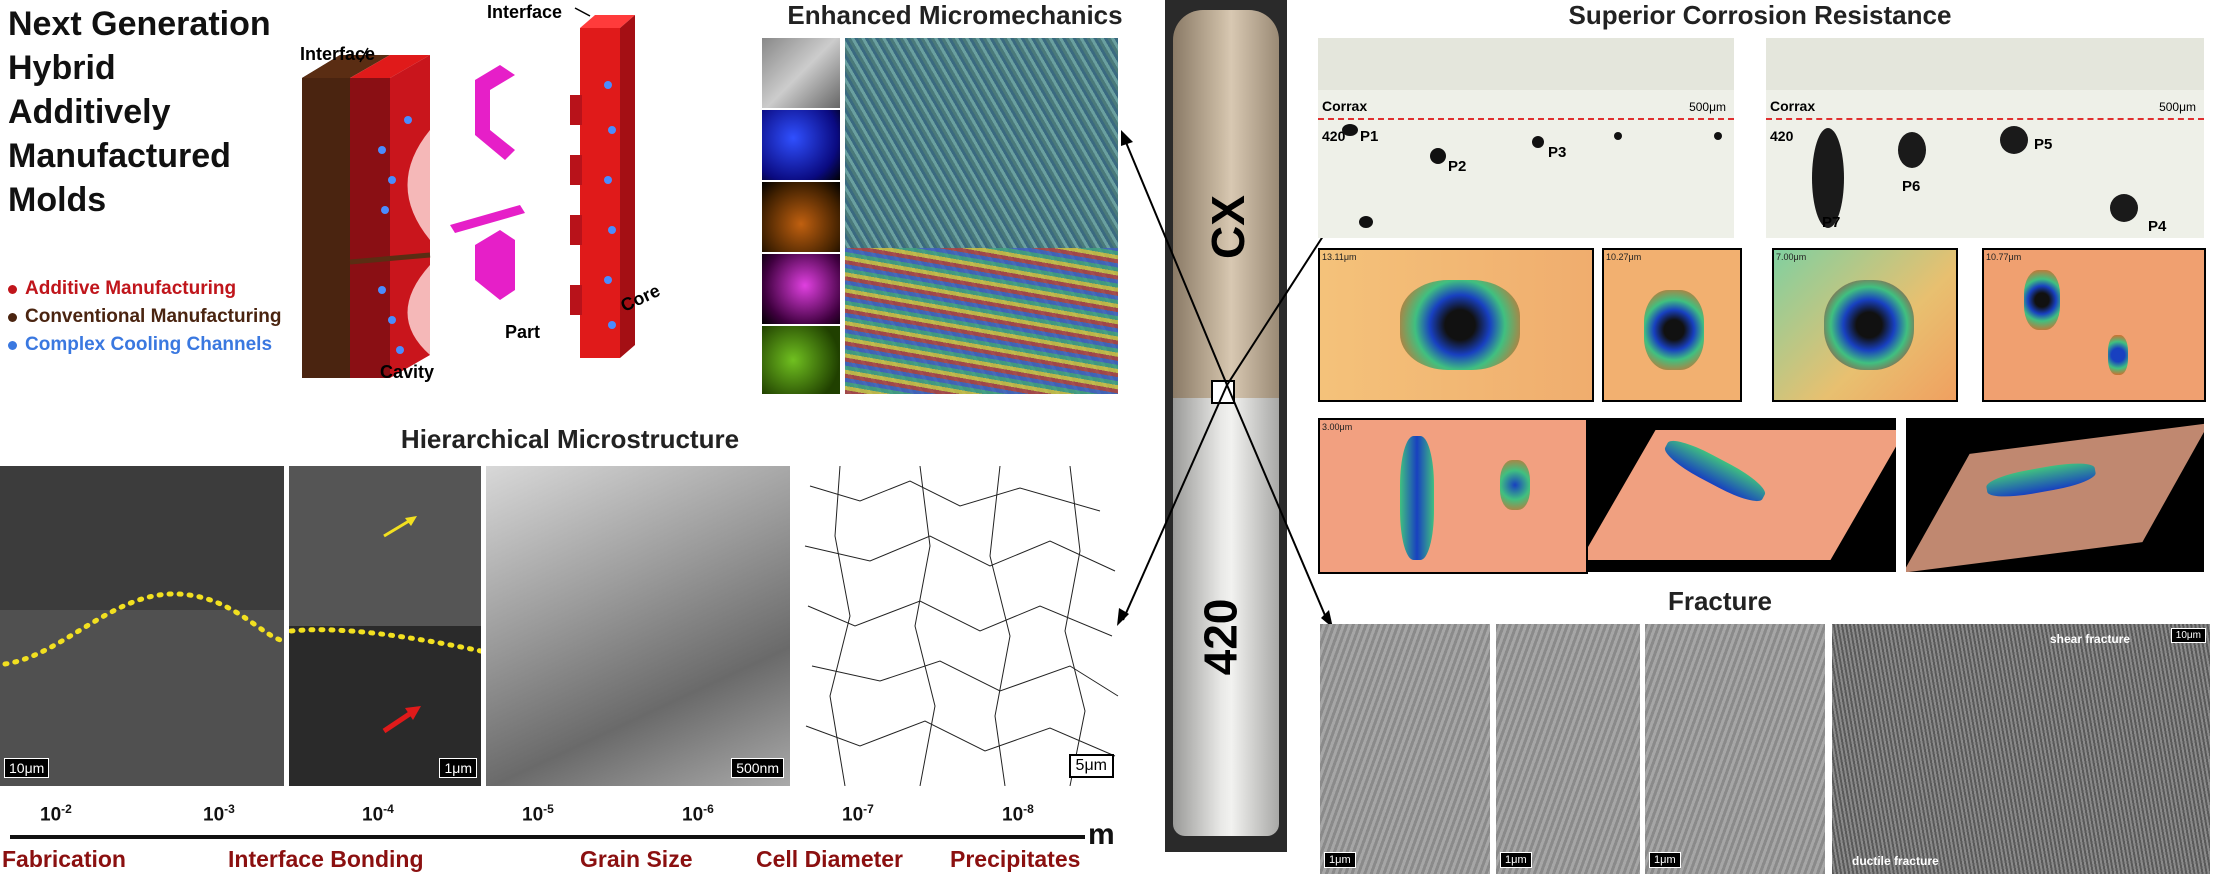 This screenshot has height=876, width=2213. What do you see at coordinates (981, 216) in the screenshot?
I see `ebsd-map` at bounding box center [981, 216].